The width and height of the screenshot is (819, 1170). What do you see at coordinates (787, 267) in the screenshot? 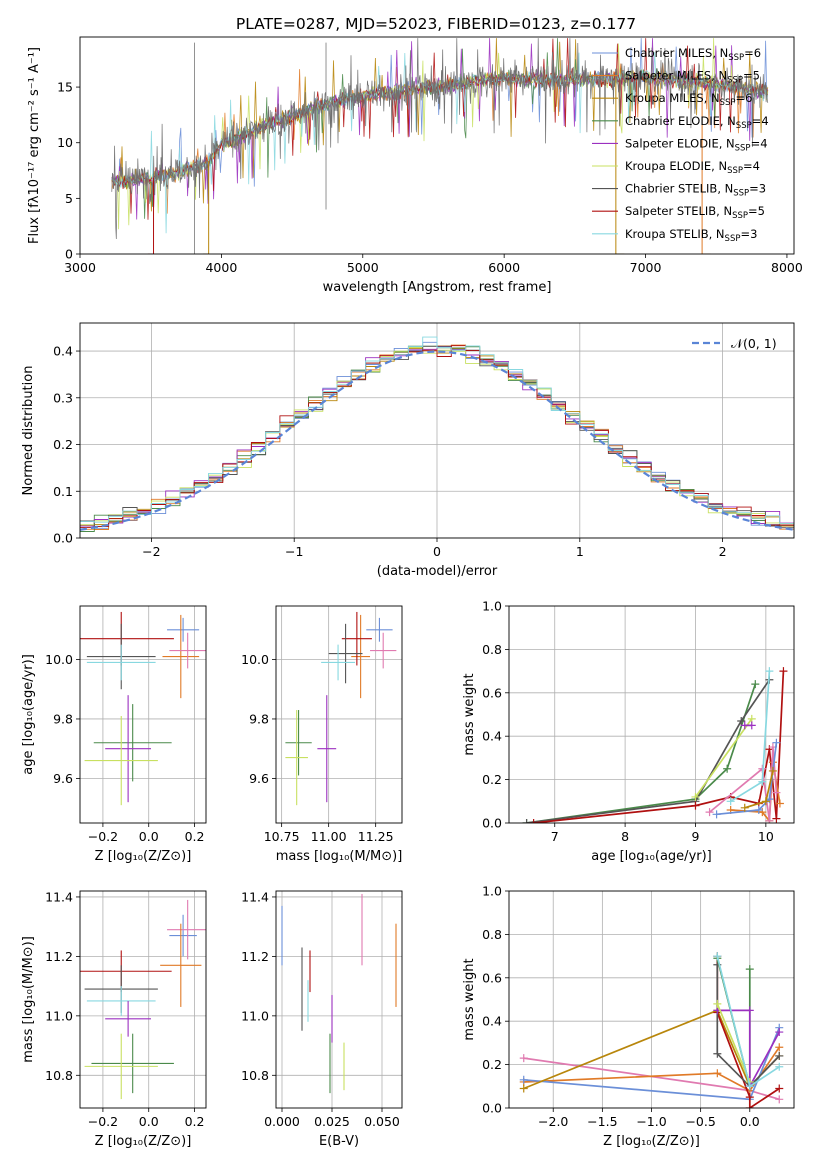
I see `spectrum-xtick-label: 8000` at bounding box center [787, 267].